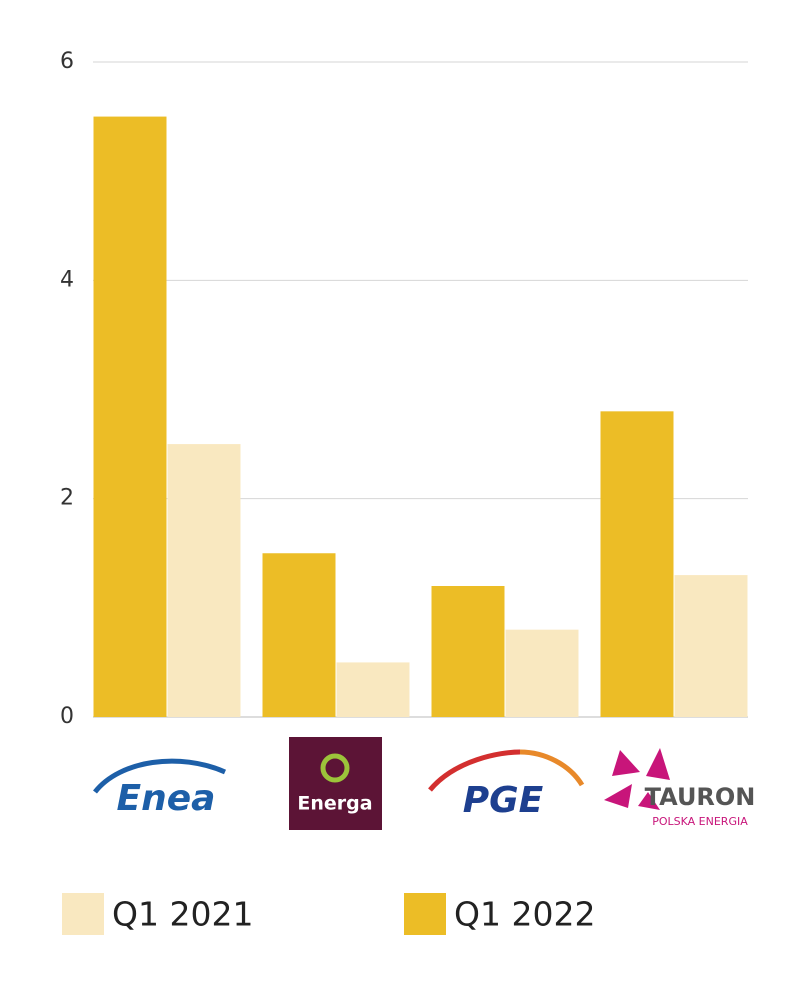 Image resolution: width=802 pixels, height=989 pixels. Describe the element at coordinates (160, 776) in the screenshot. I see `logo-swoosh` at that location.